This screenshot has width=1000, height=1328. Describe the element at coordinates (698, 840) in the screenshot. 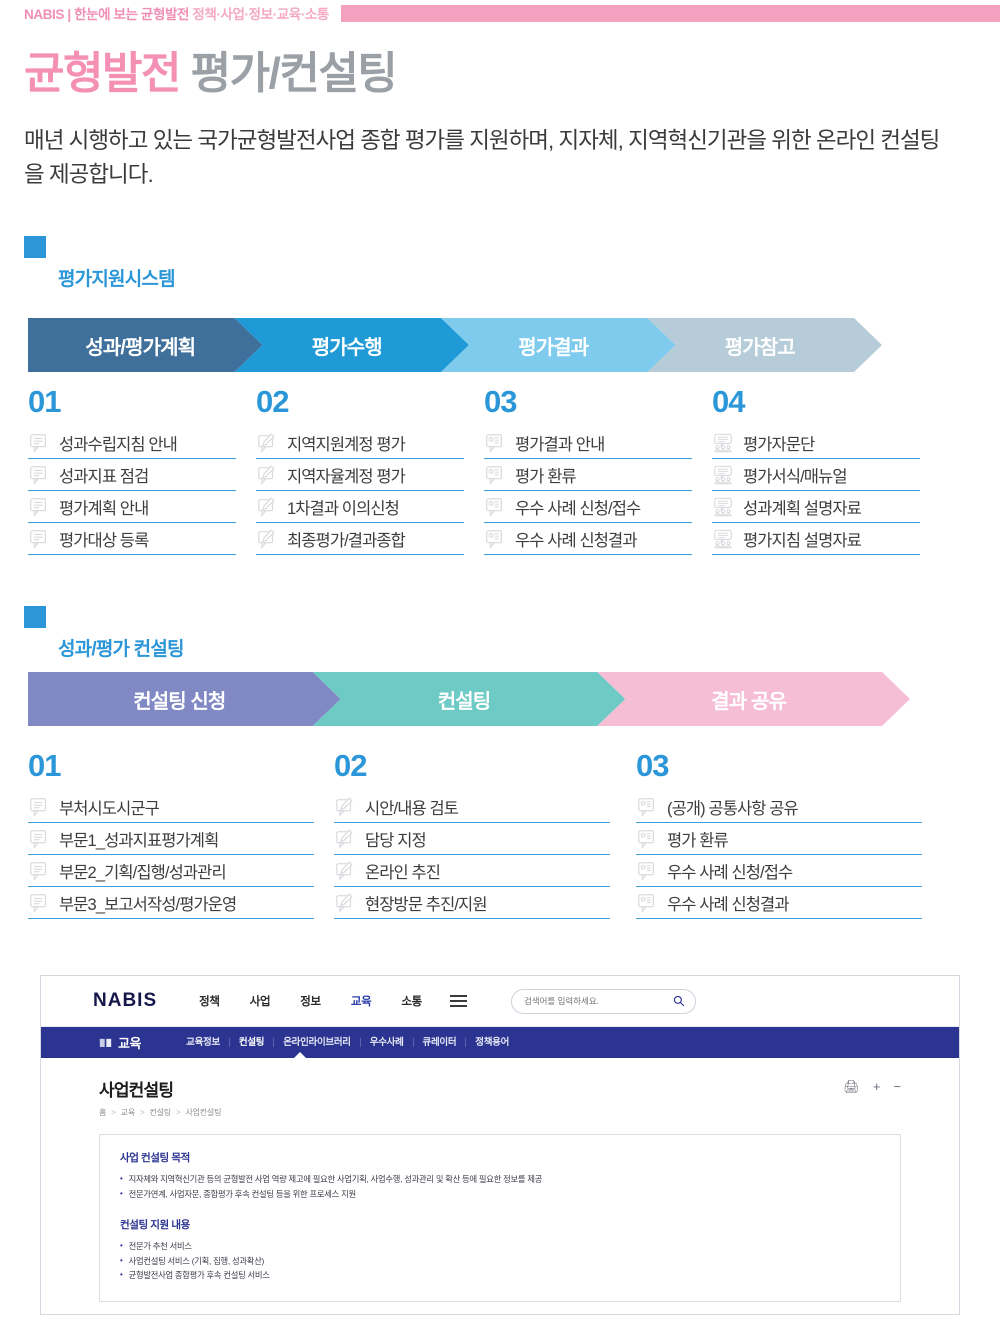

I see `list-item-label: 평가 환류` at that location.